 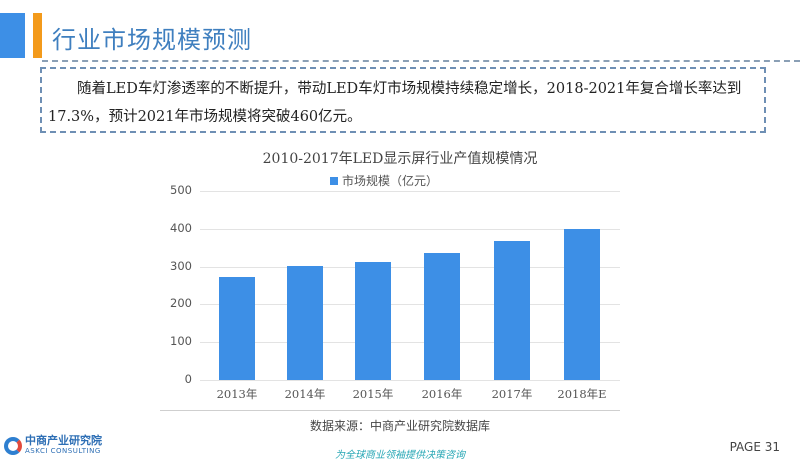 I want to click on chart-title: 2010-2017年LED显示屏行业产值规模情况, so click(x=400, y=159).